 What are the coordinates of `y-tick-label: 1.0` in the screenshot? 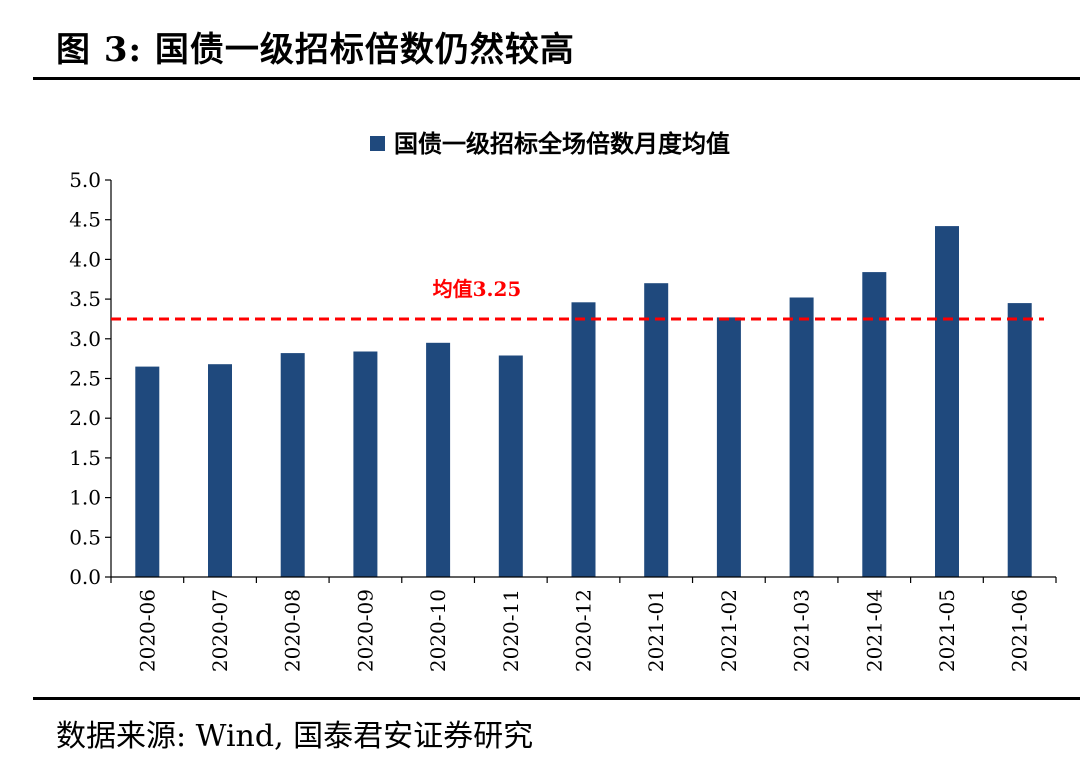 It's located at (85, 498).